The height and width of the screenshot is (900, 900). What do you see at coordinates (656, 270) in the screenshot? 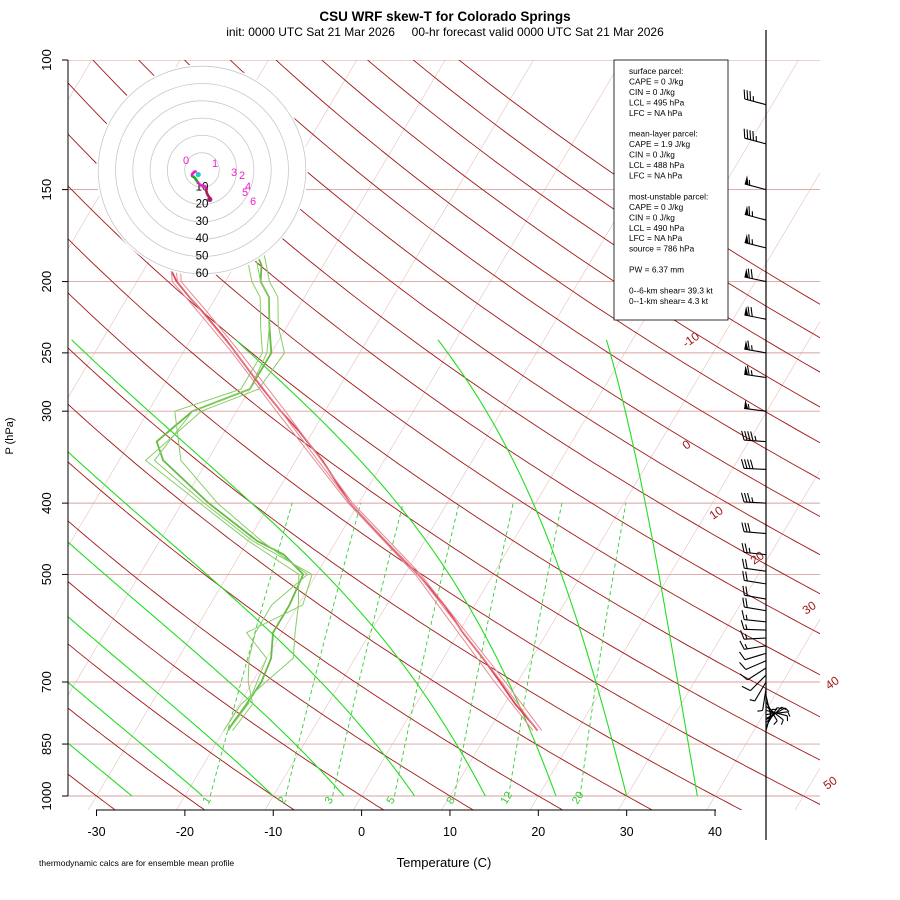
I see `info-box-line: PW = 6.37 mm` at bounding box center [656, 270].